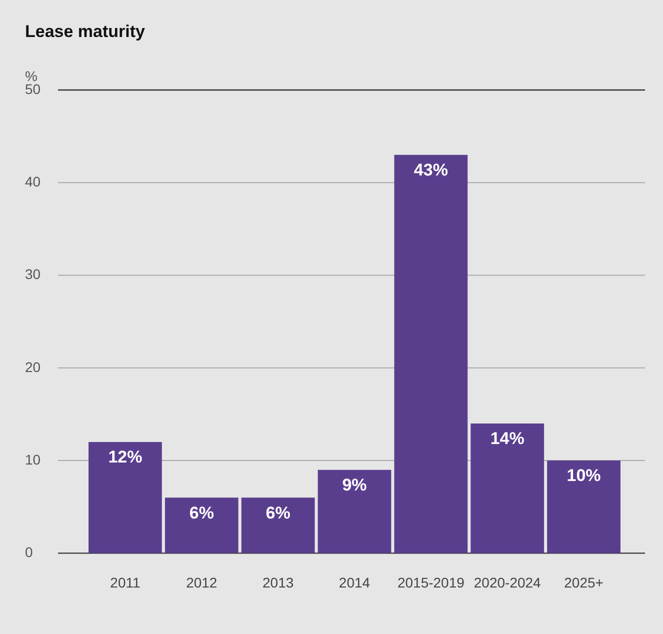  What do you see at coordinates (354, 582) in the screenshot?
I see `x-tick-label: 2014` at bounding box center [354, 582].